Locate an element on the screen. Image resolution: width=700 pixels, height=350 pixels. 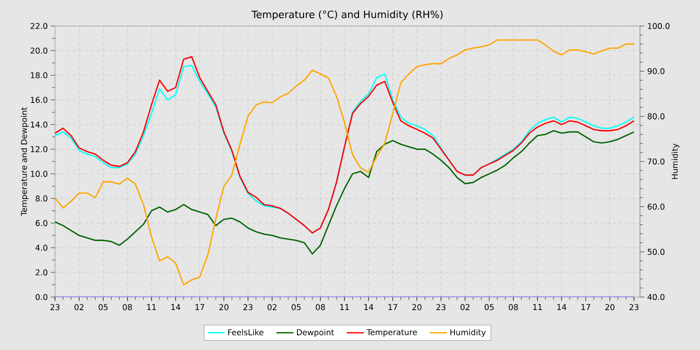
y2-tick-label: 80.0 is located at coordinates (656, 116).